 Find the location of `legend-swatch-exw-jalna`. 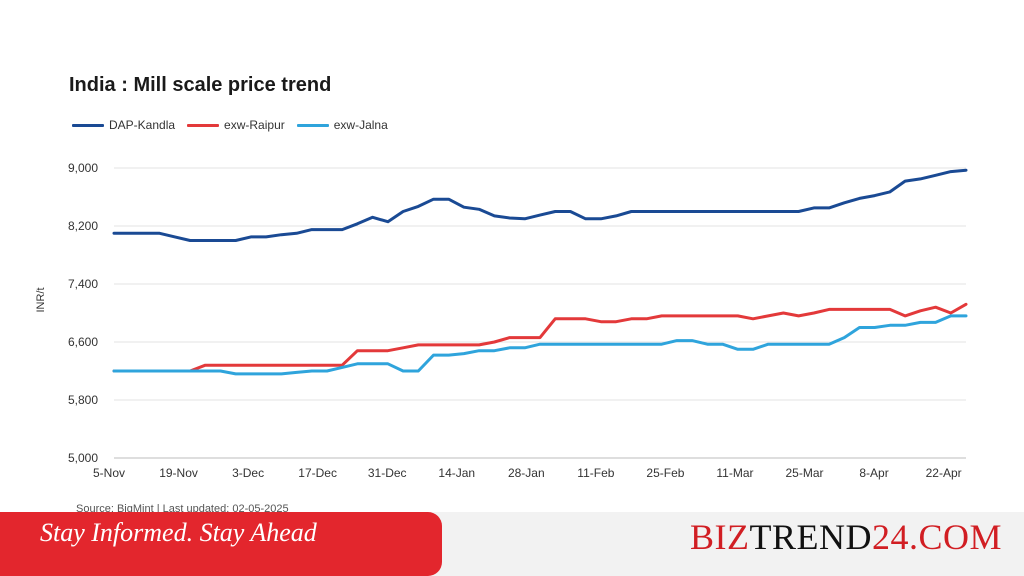

legend-swatch-exw-jalna is located at coordinates (312, 125).